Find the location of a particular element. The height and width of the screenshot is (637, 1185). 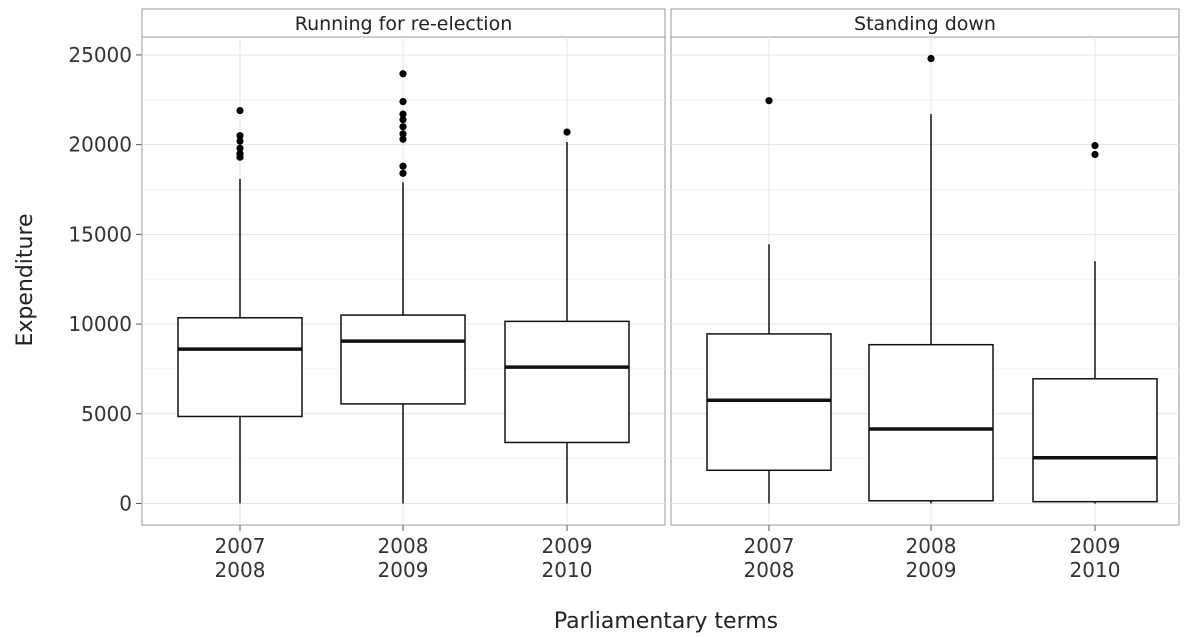

y-axis: 0 5000 10000 15000 20000 25000 is located at coordinates (105, 279).